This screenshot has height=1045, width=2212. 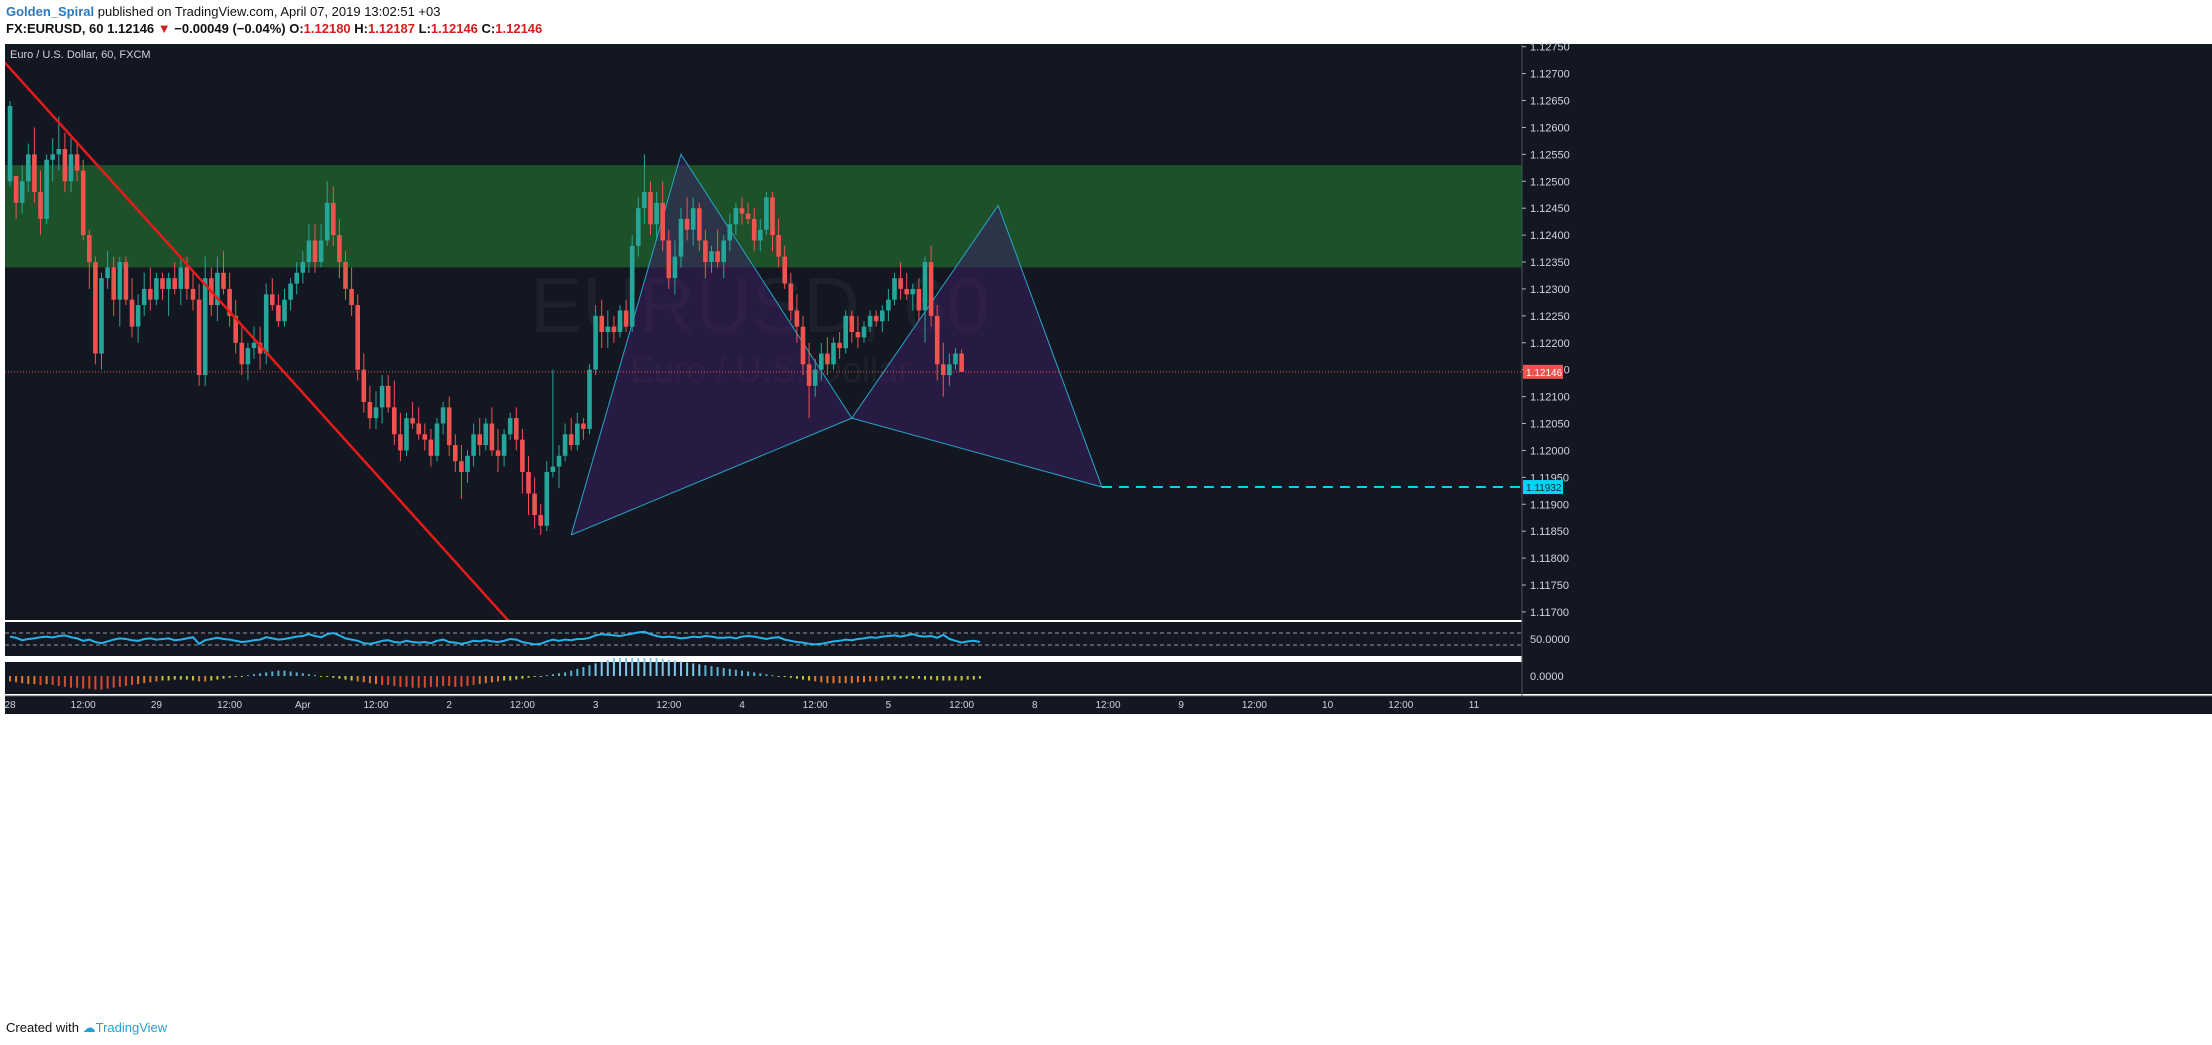 I want to click on cmo-axis-label: 50.0000, so click(x=1550, y=640).